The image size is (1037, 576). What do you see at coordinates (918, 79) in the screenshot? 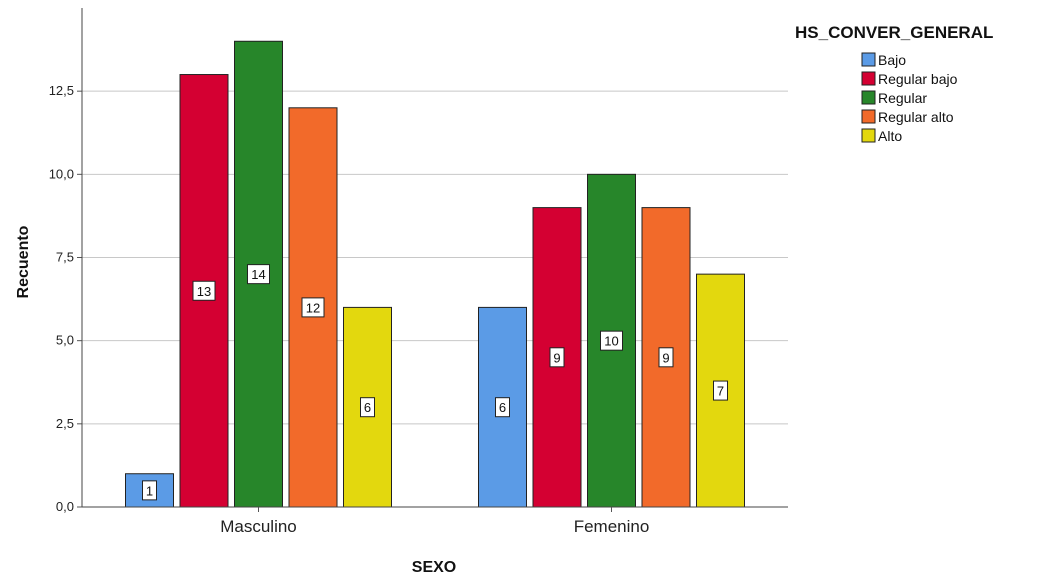
I see `legend-entry: Regular bajo` at bounding box center [918, 79].